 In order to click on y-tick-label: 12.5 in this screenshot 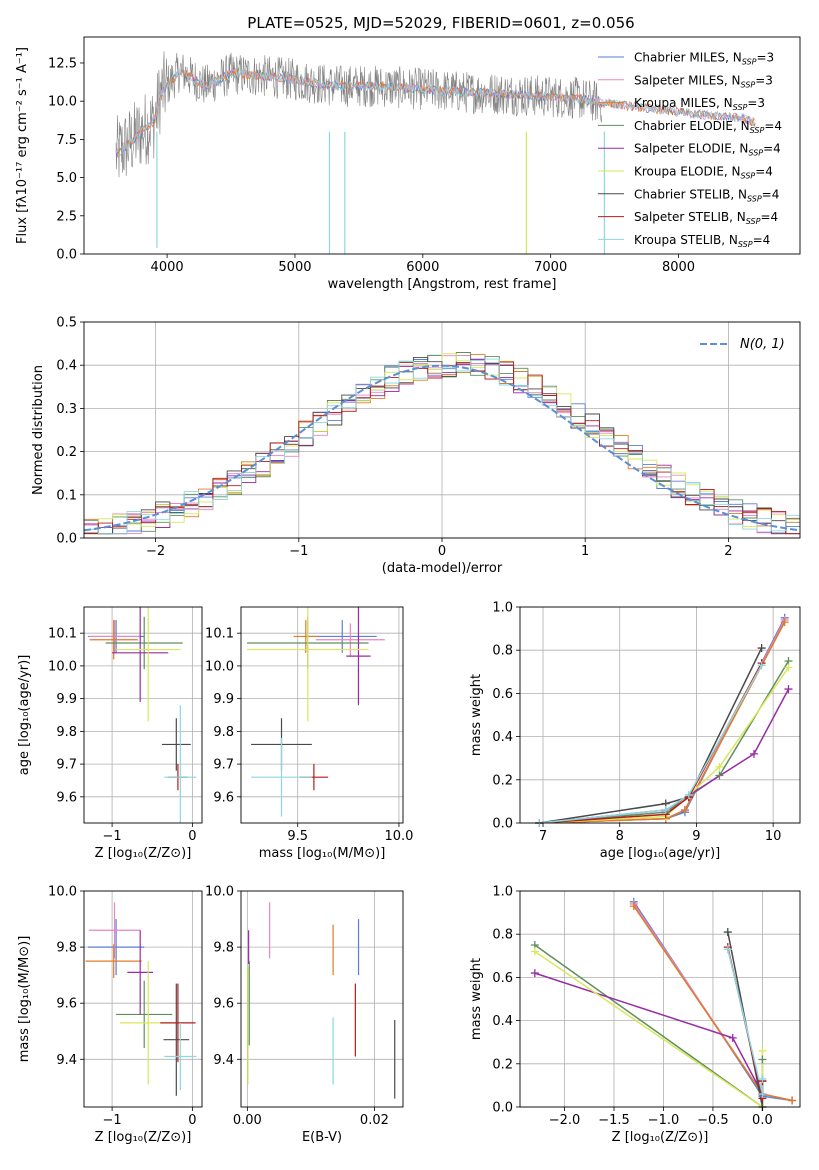, I will do `click(62, 63)`.